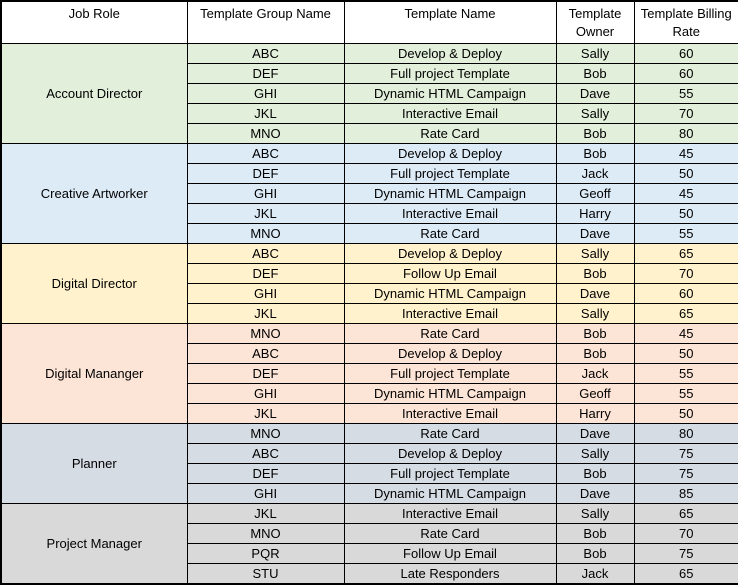 This screenshot has height=585, width=738. Describe the element at coordinates (94, 373) in the screenshot. I see `job-role-cell: Digital Mananger` at that location.